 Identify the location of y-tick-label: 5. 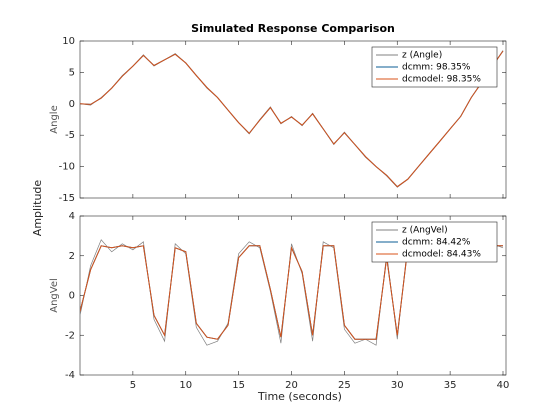
(72, 72).